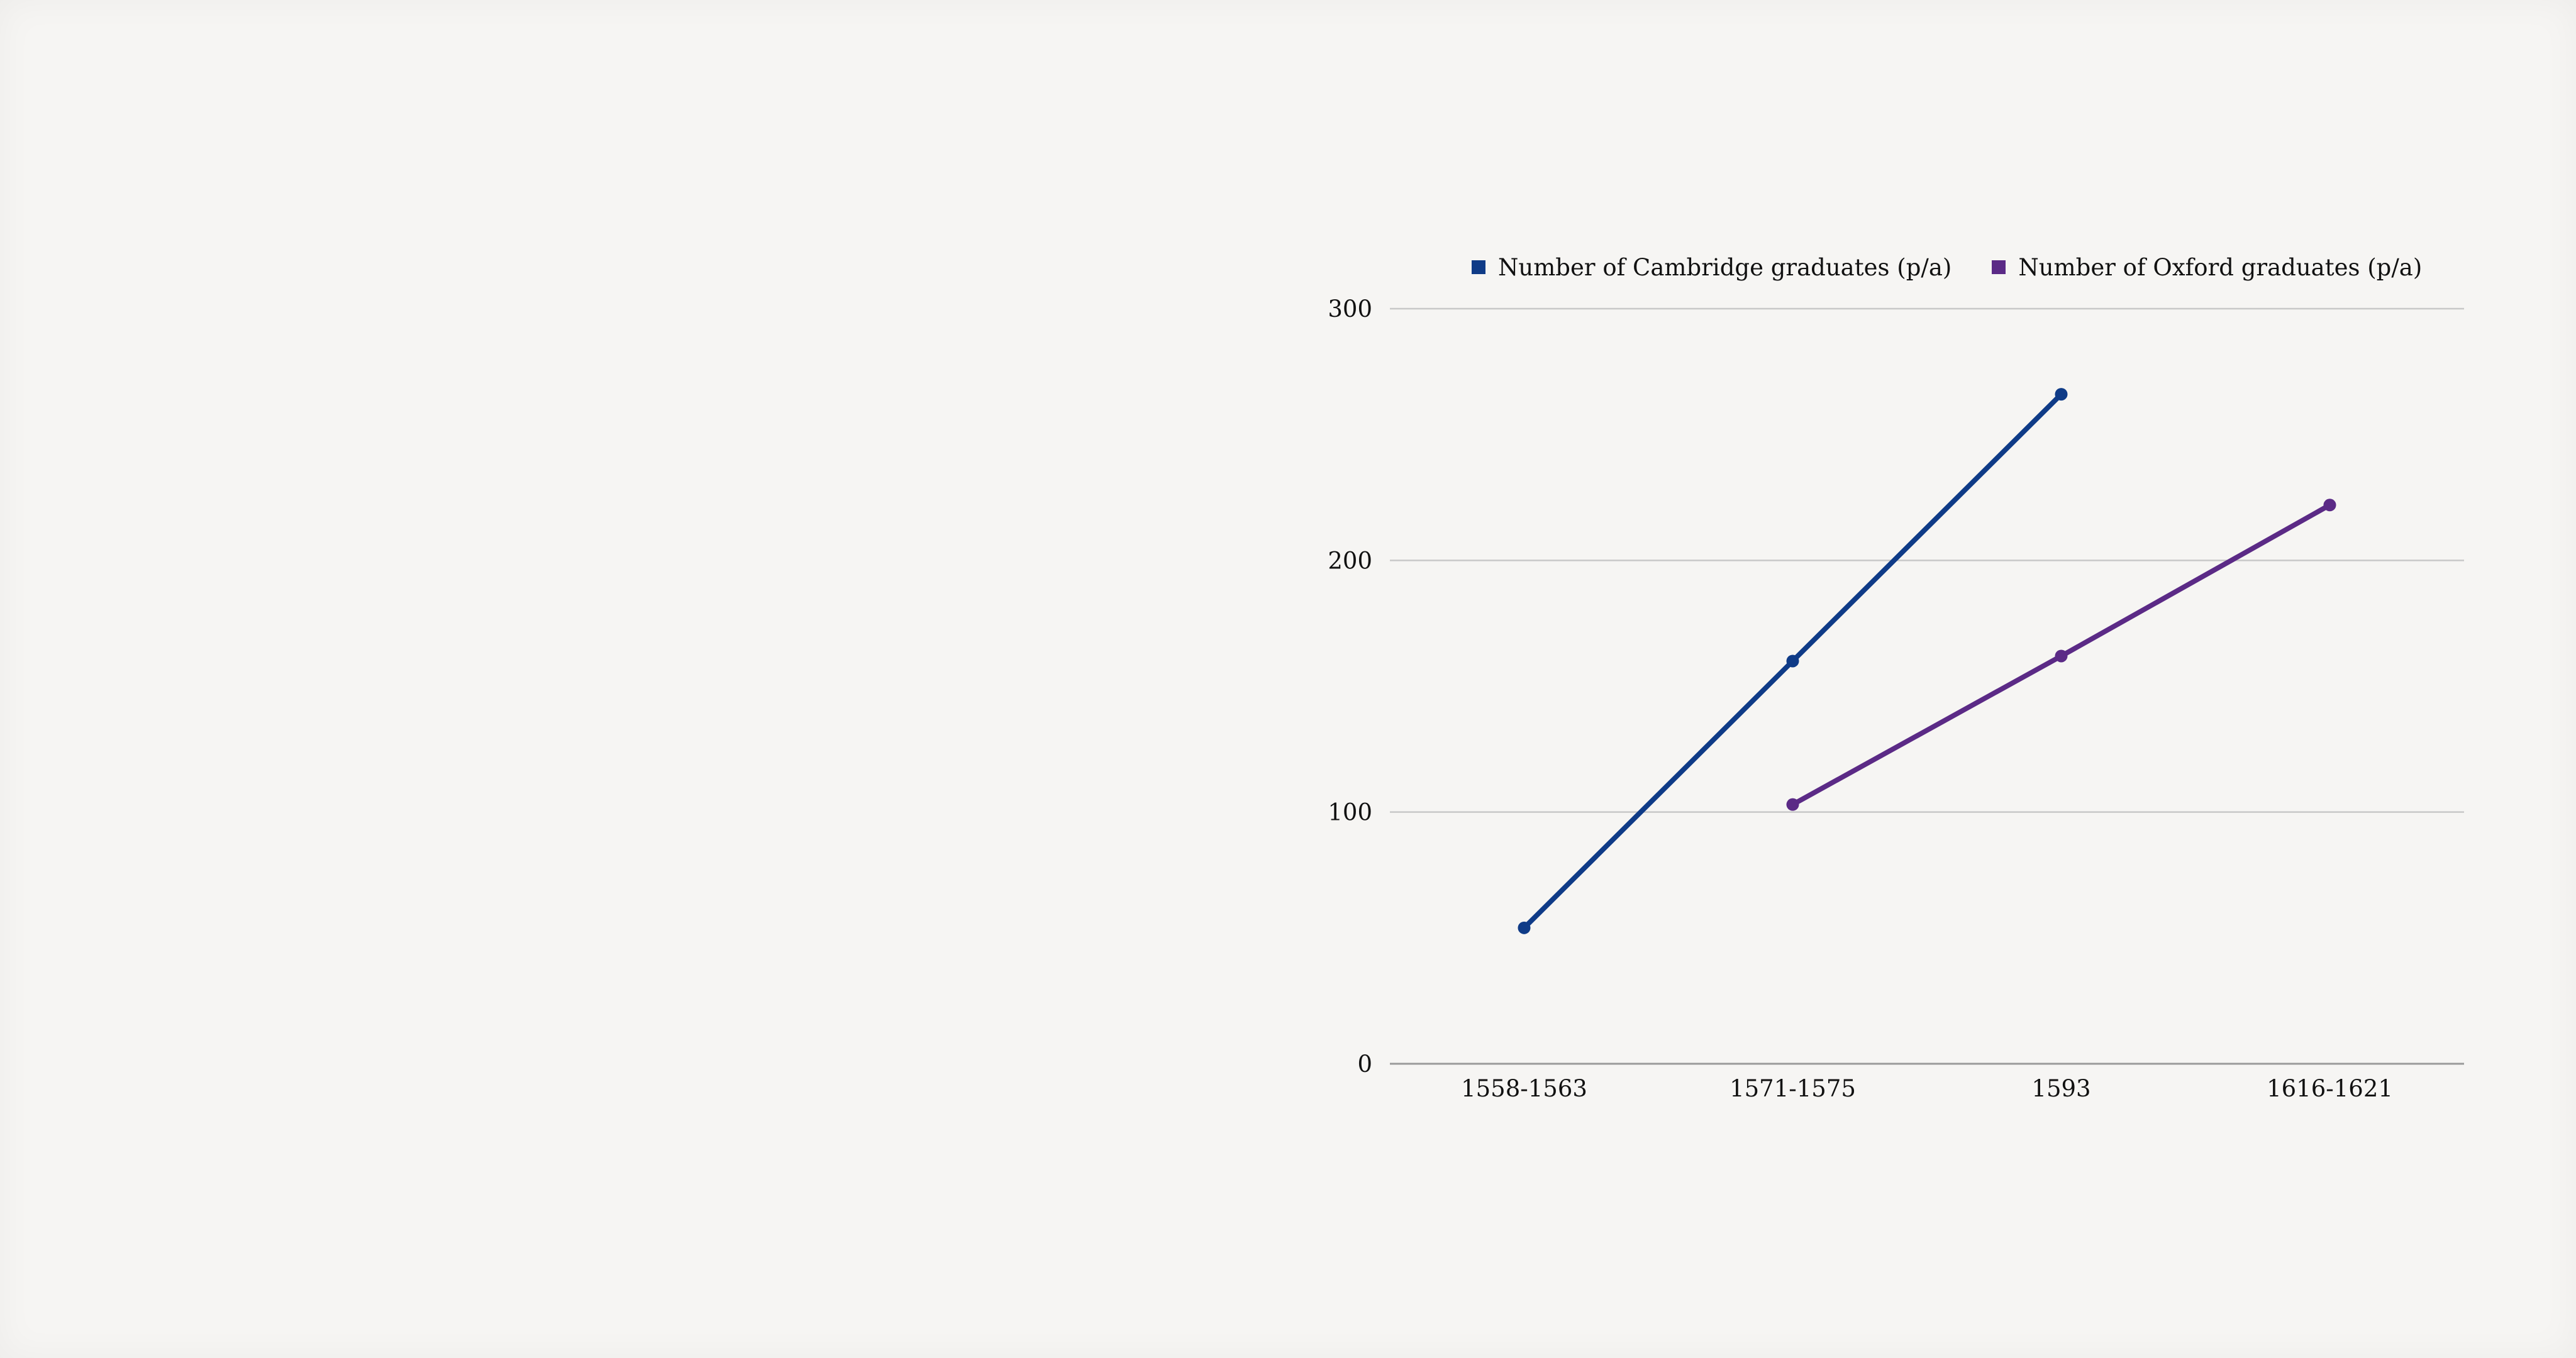 The width and height of the screenshot is (2576, 1358). What do you see at coordinates (1725, 267) in the screenshot?
I see `legend-label-cambridge: Number of Cambridge graduates (p/a)` at bounding box center [1725, 267].